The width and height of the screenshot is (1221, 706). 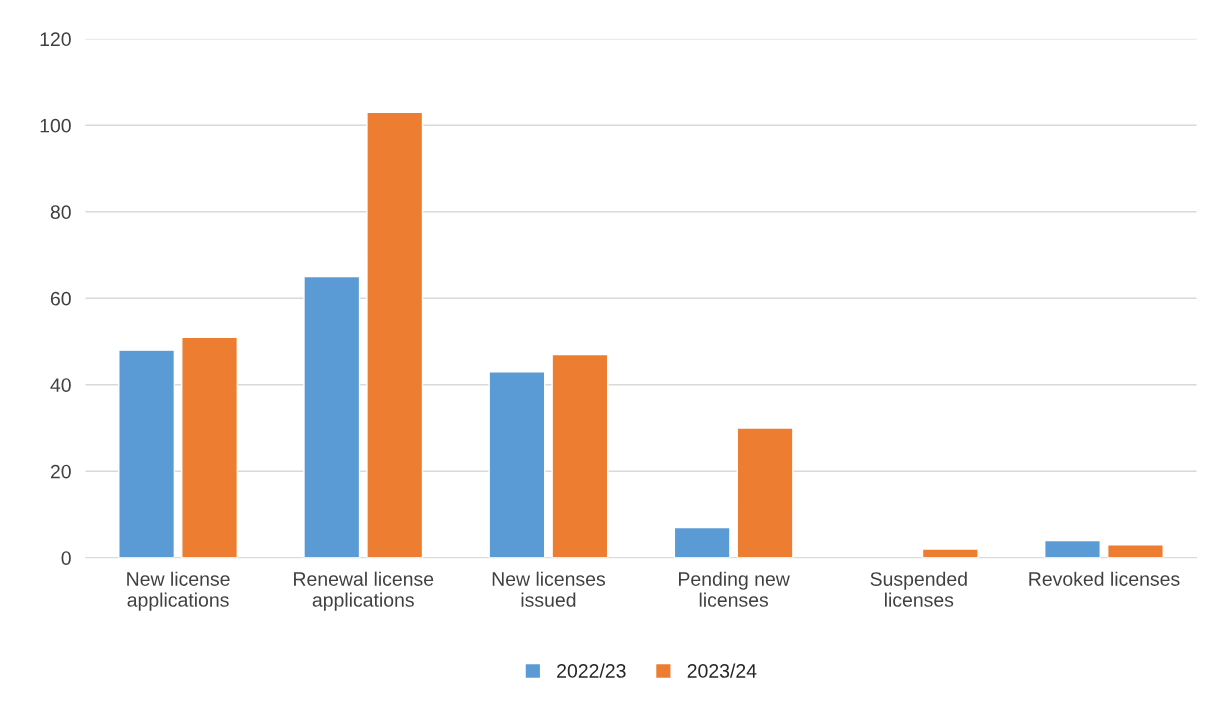 What do you see at coordinates (66, 558) in the screenshot?
I see `y-tick-label: 0` at bounding box center [66, 558].